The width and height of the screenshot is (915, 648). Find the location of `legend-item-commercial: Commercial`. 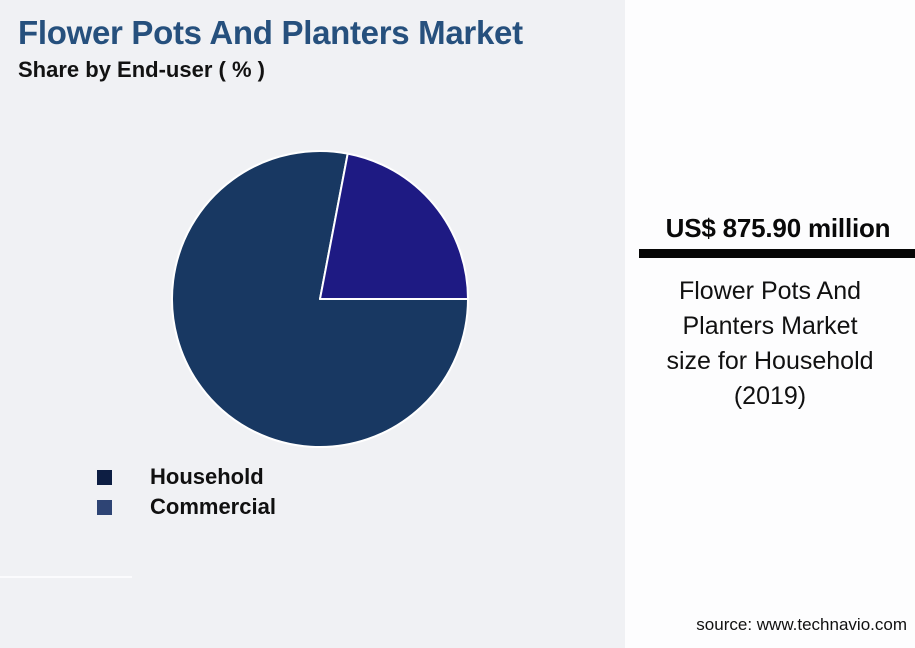

legend-item-commercial: Commercial is located at coordinates (186, 507).